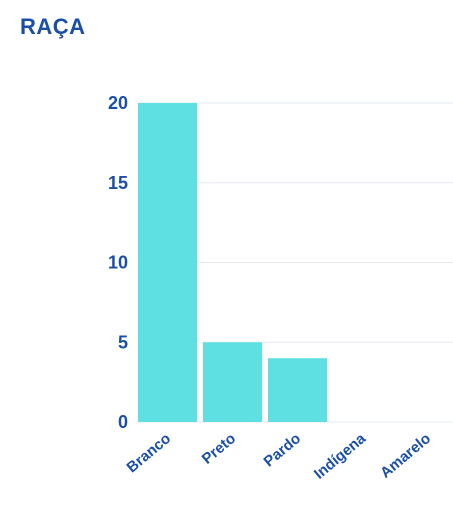 The image size is (453, 509). I want to click on y-tick-label: 10, so click(118, 263).